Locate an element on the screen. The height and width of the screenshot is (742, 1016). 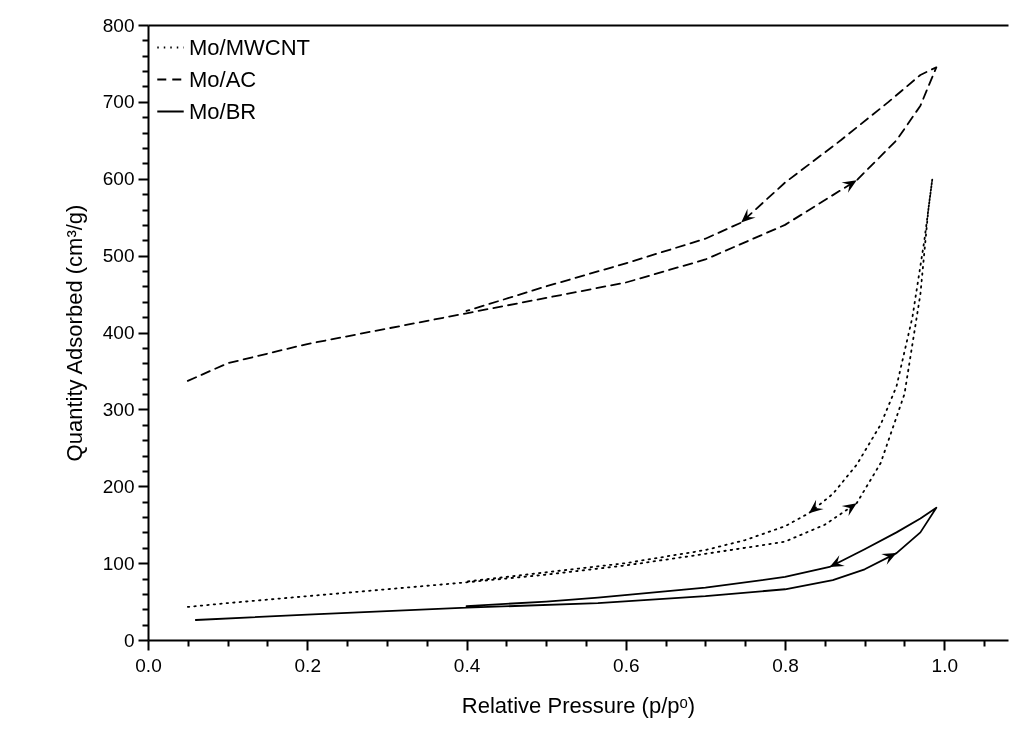
x-tick-label: 0.6 is located at coordinates (626, 665).